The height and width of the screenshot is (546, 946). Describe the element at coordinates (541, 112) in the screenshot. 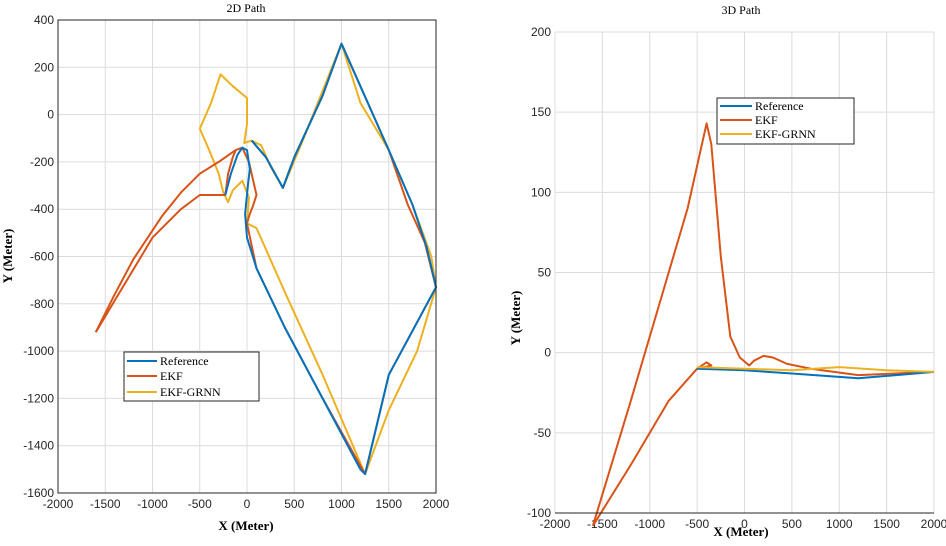

I see `y-tick-label-3d: 150` at that location.